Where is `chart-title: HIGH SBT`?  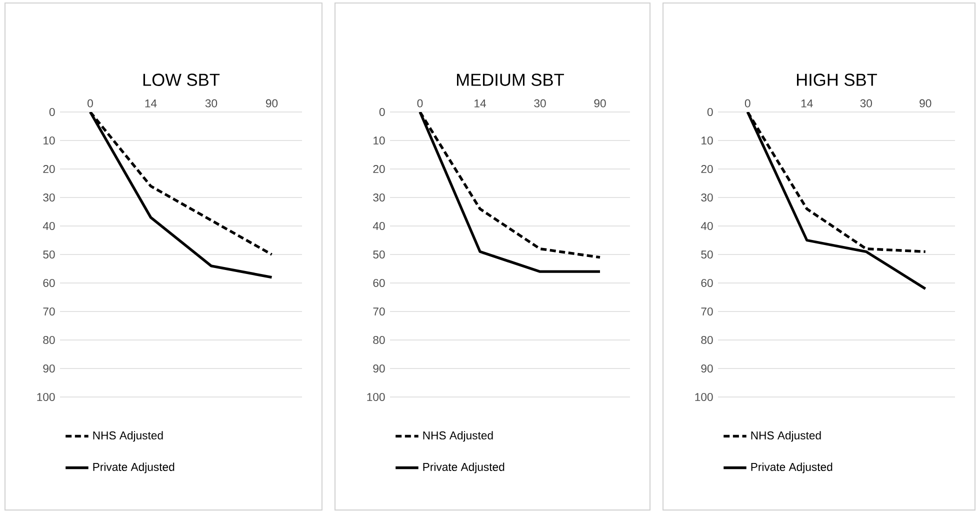 chart-title: HIGH SBT is located at coordinates (837, 80).